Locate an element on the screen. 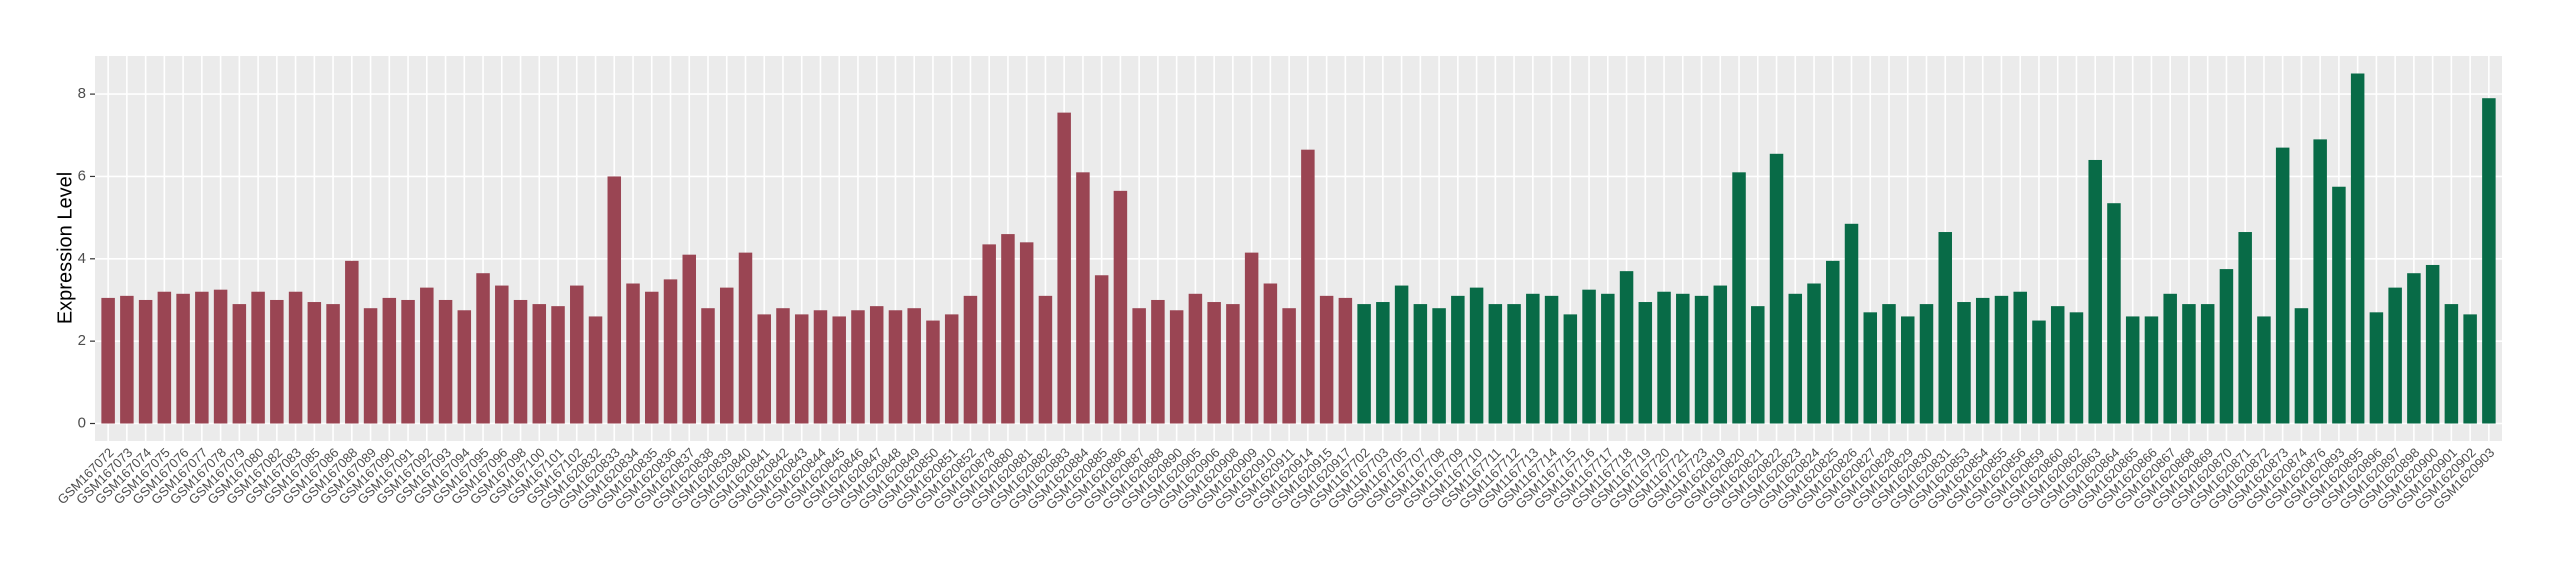 Image resolution: width=2560 pixels, height=580 pixels. y-tick-label: 0 is located at coordinates (82, 422).